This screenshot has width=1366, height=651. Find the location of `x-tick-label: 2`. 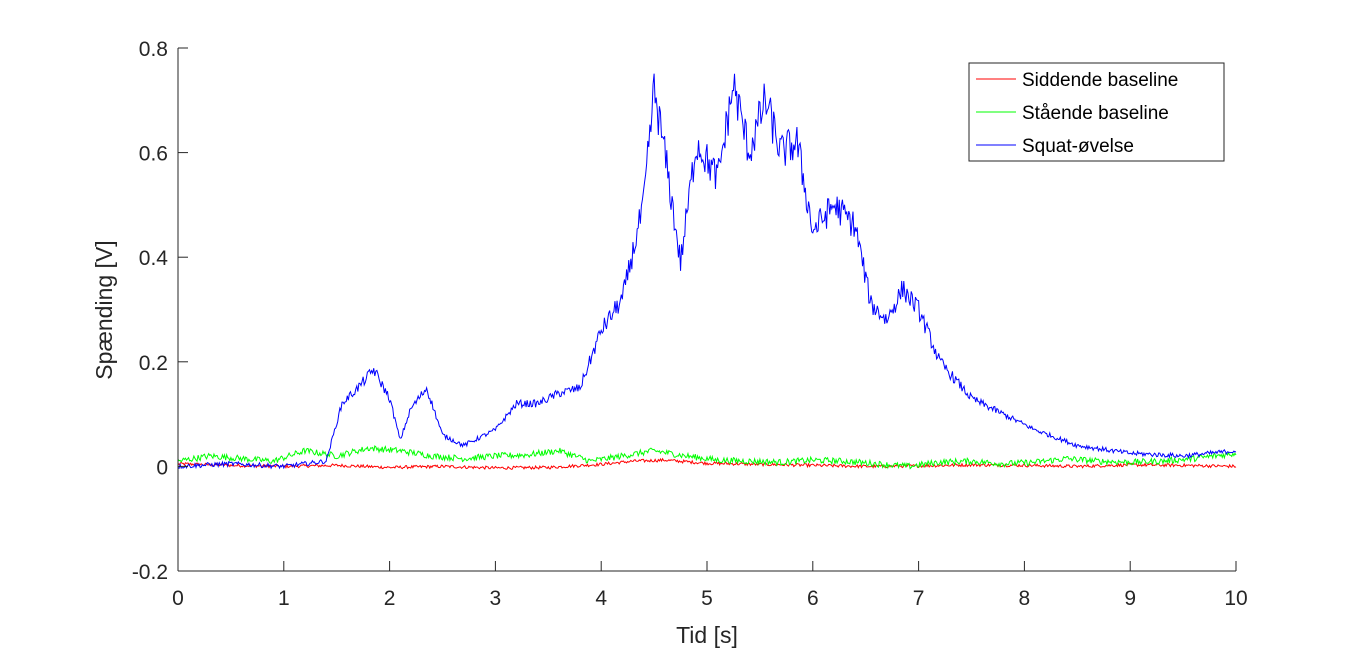

x-tick-label: 2 is located at coordinates (390, 598).